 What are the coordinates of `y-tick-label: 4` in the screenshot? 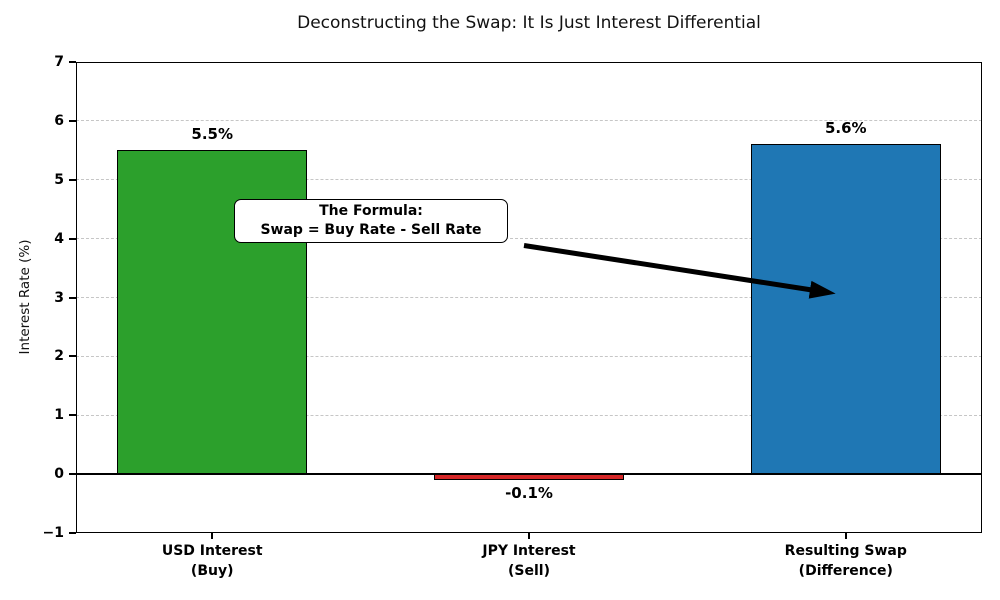 It's located at (59, 238).